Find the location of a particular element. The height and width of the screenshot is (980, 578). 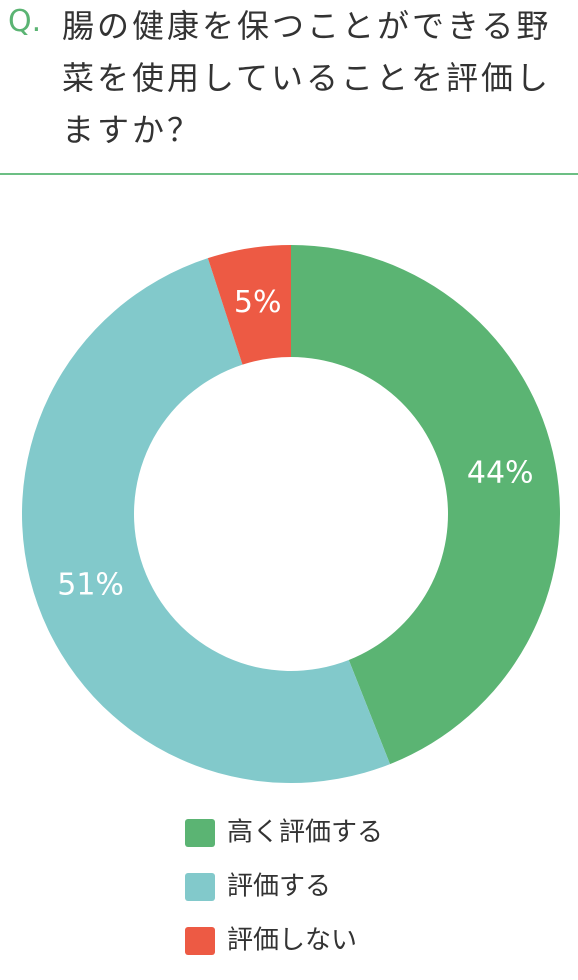

legend-label: 評価しない is located at coordinates (292, 941).